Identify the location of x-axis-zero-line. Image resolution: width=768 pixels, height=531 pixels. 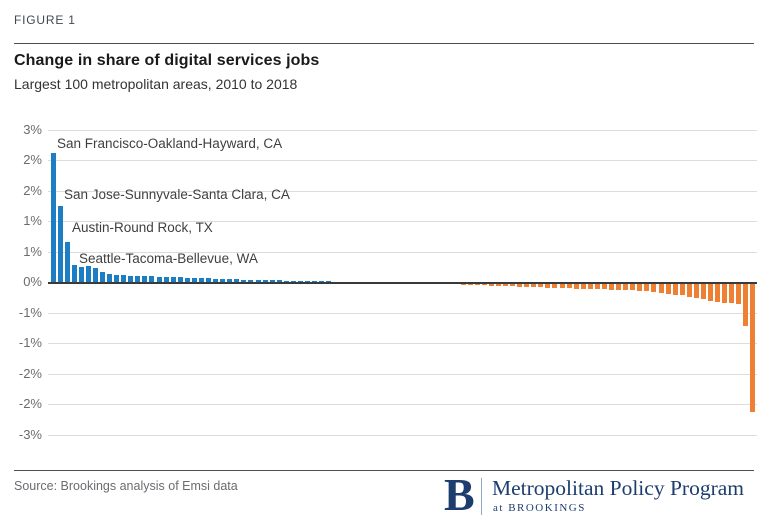
(402, 282).